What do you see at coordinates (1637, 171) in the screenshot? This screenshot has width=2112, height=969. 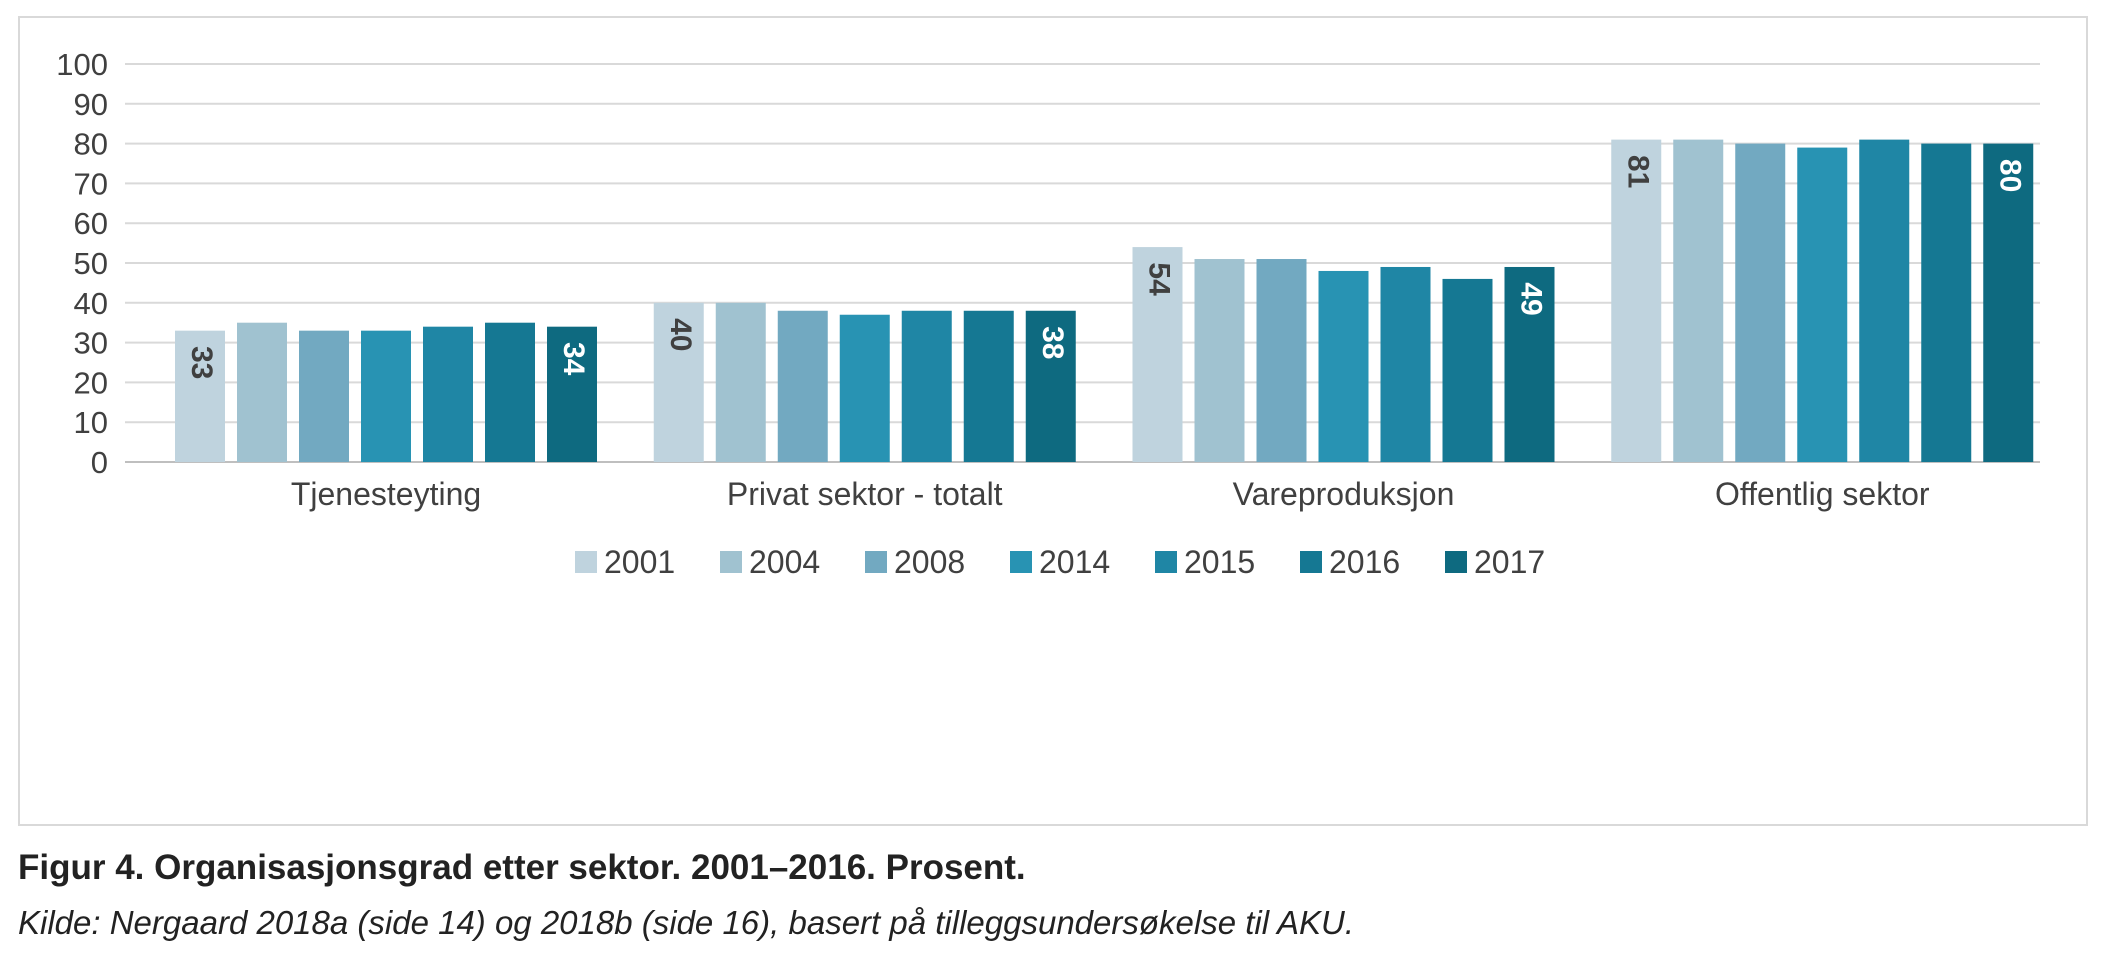 I see `data-label: 81` at bounding box center [1637, 171].